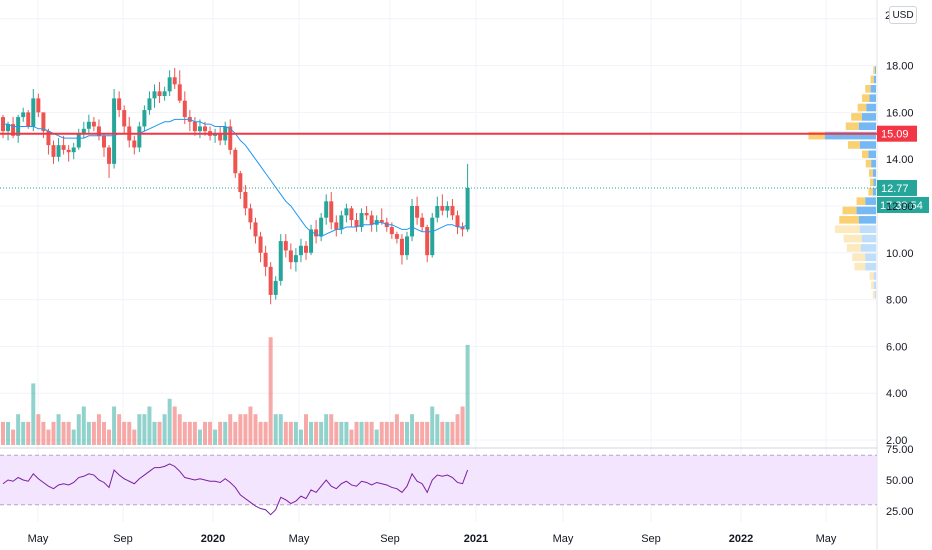 The image size is (932, 550). I want to click on price-tag-label: 15.09, so click(895, 135).